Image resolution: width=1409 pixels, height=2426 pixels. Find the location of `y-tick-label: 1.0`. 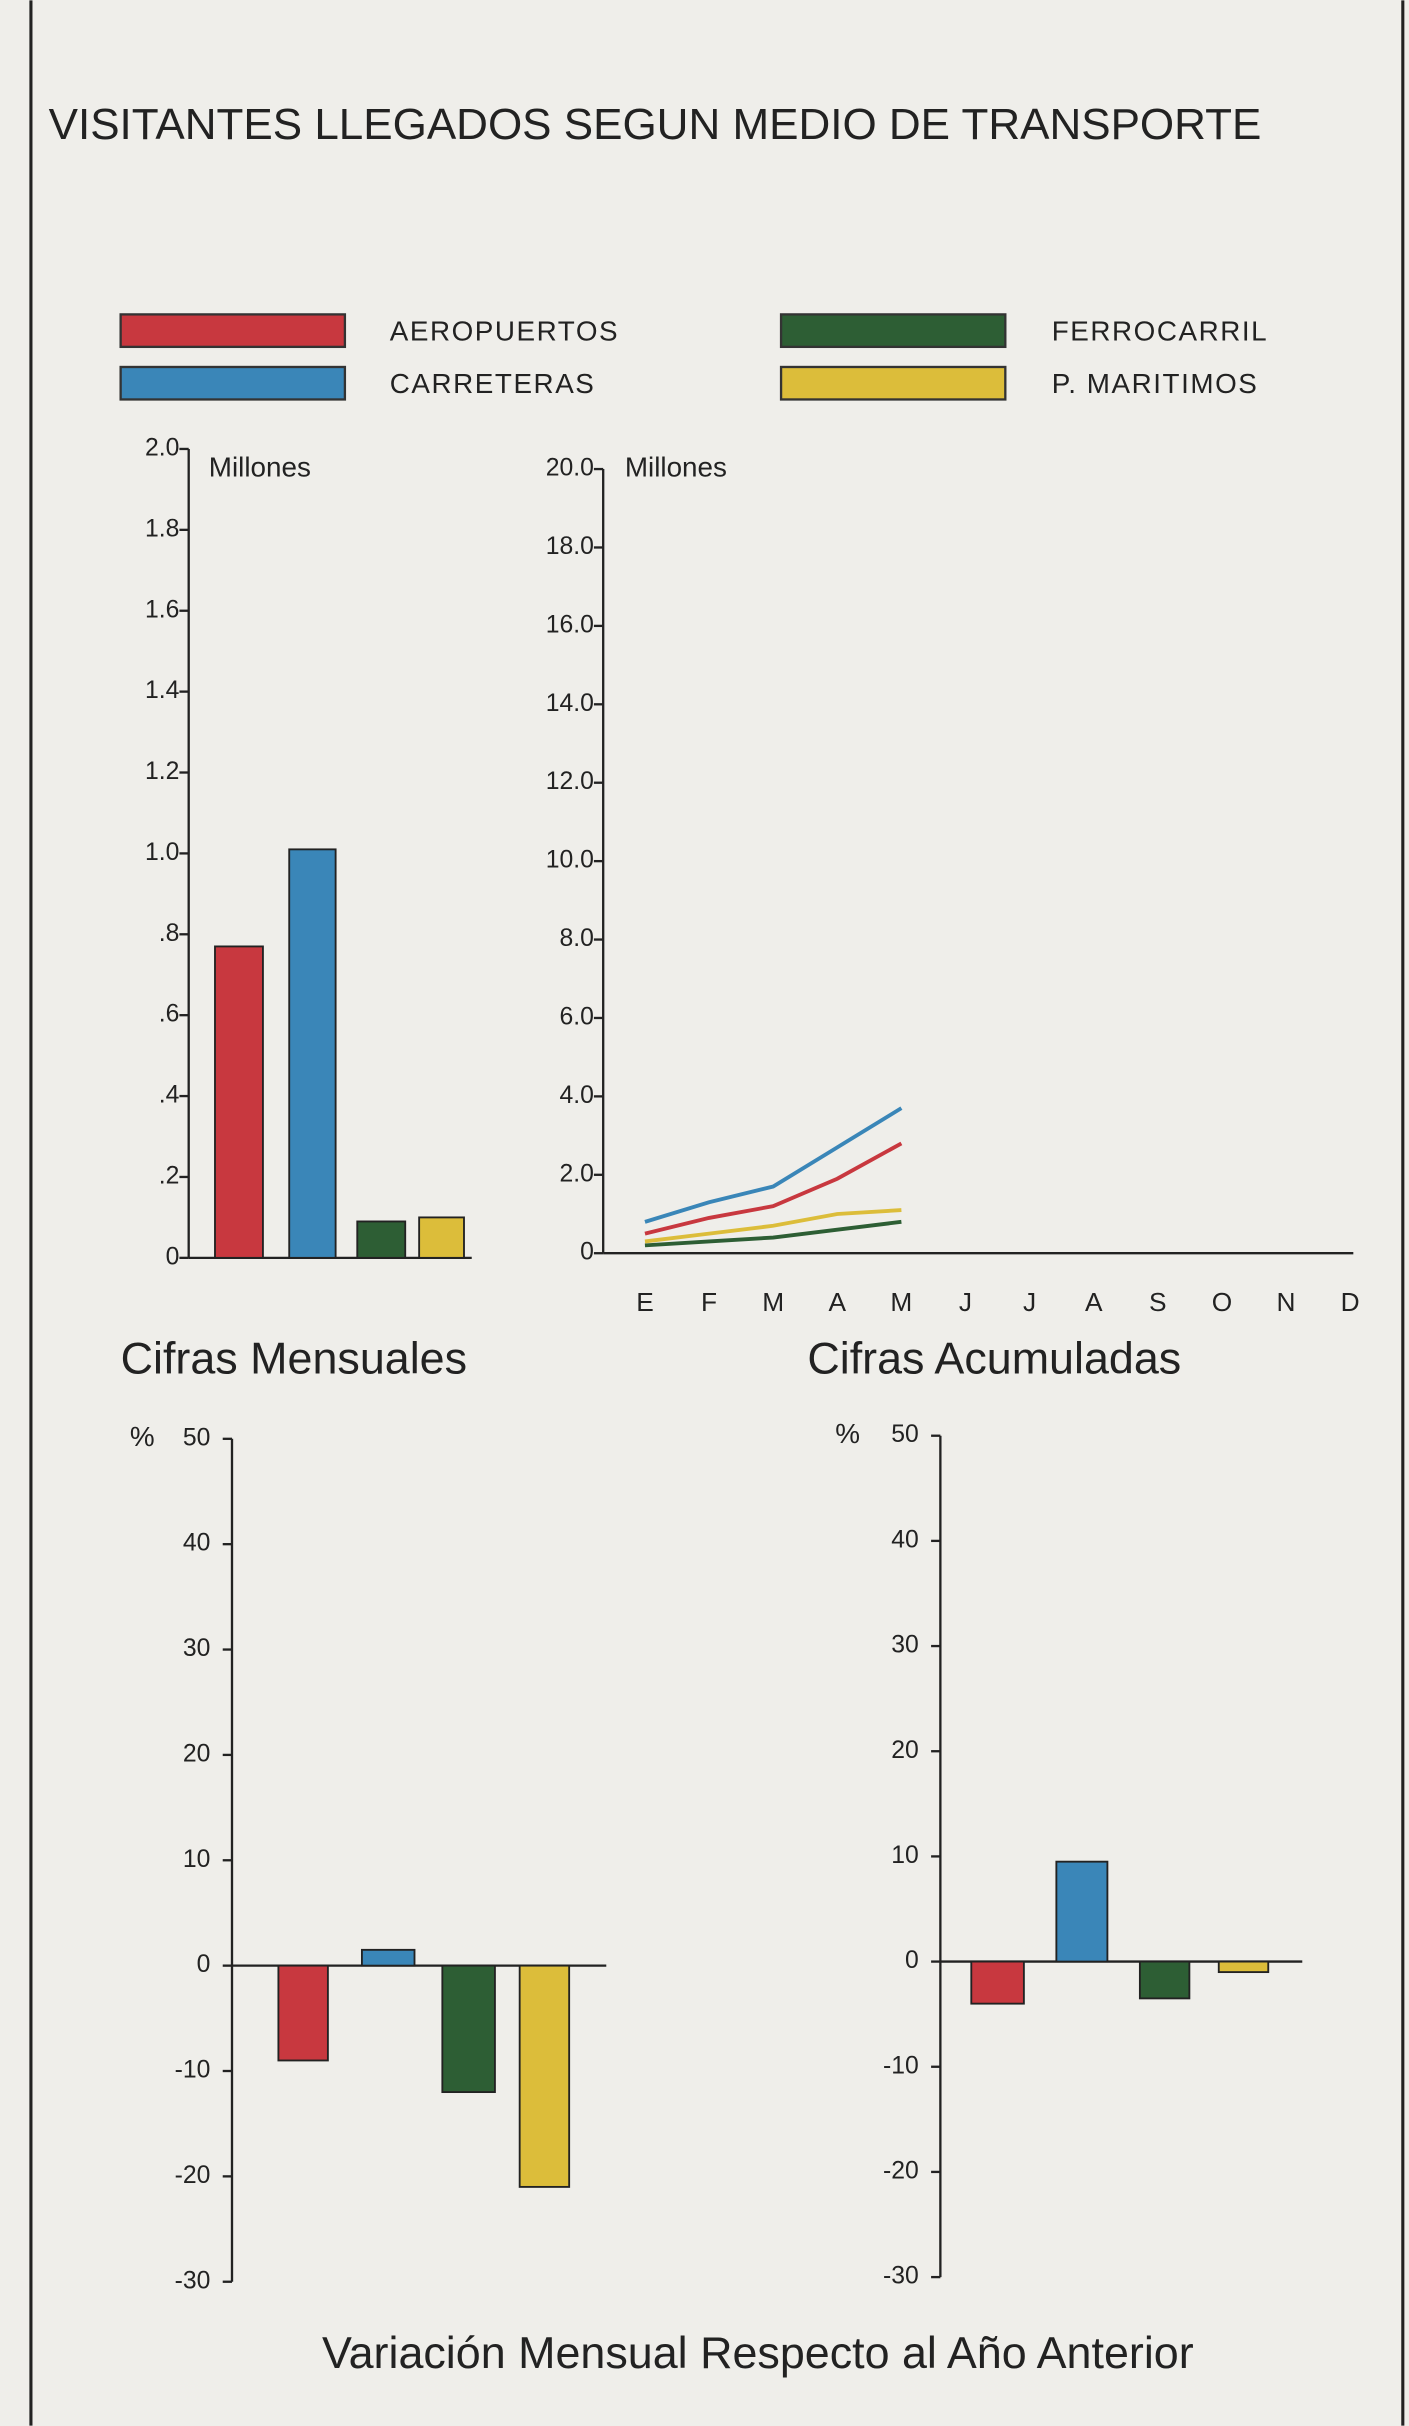

y-tick-label: 1.0 is located at coordinates (162, 852).